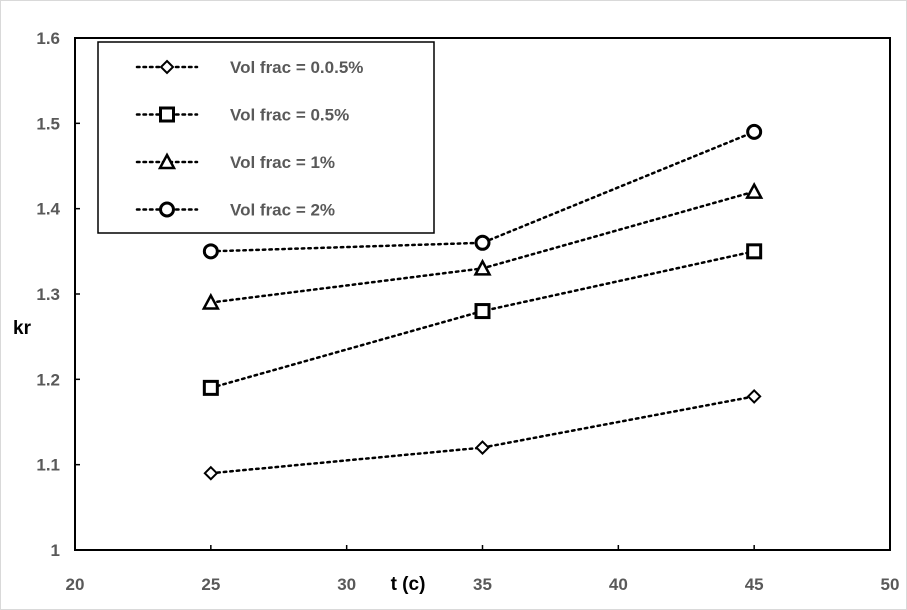  Describe the element at coordinates (890, 584) in the screenshot. I see `x-tick-label: 50` at that location.